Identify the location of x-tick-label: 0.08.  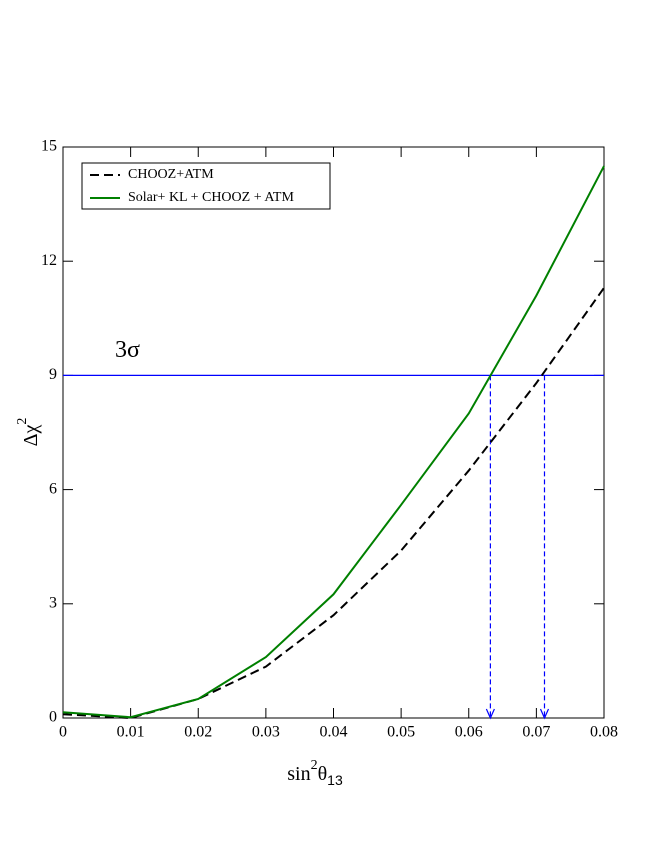
(604, 732).